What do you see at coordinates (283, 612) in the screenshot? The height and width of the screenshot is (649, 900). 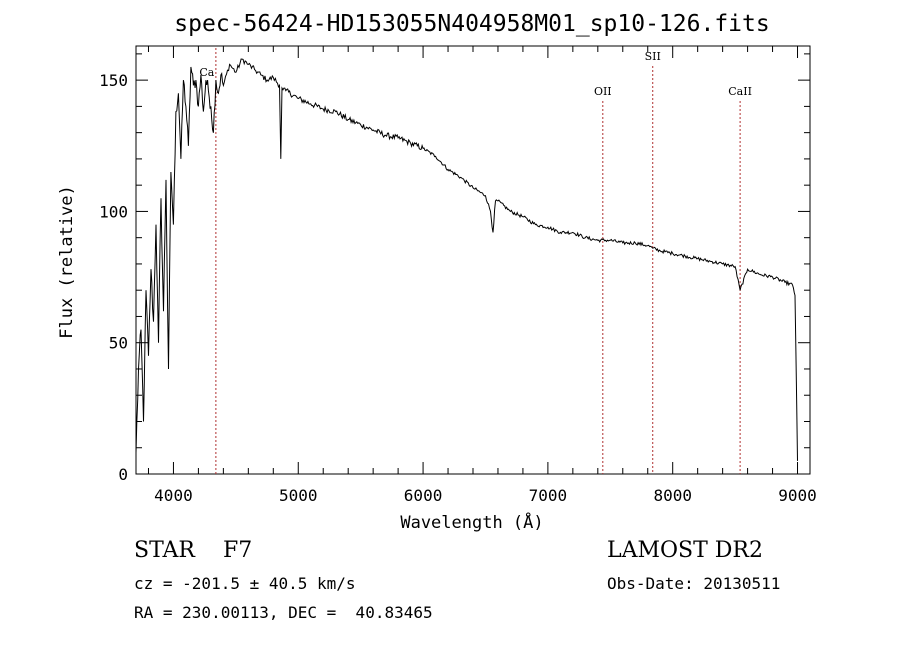 I see `ra-dec-coordinates: RA = 230.00113, DEC = 40.83465` at bounding box center [283, 612].